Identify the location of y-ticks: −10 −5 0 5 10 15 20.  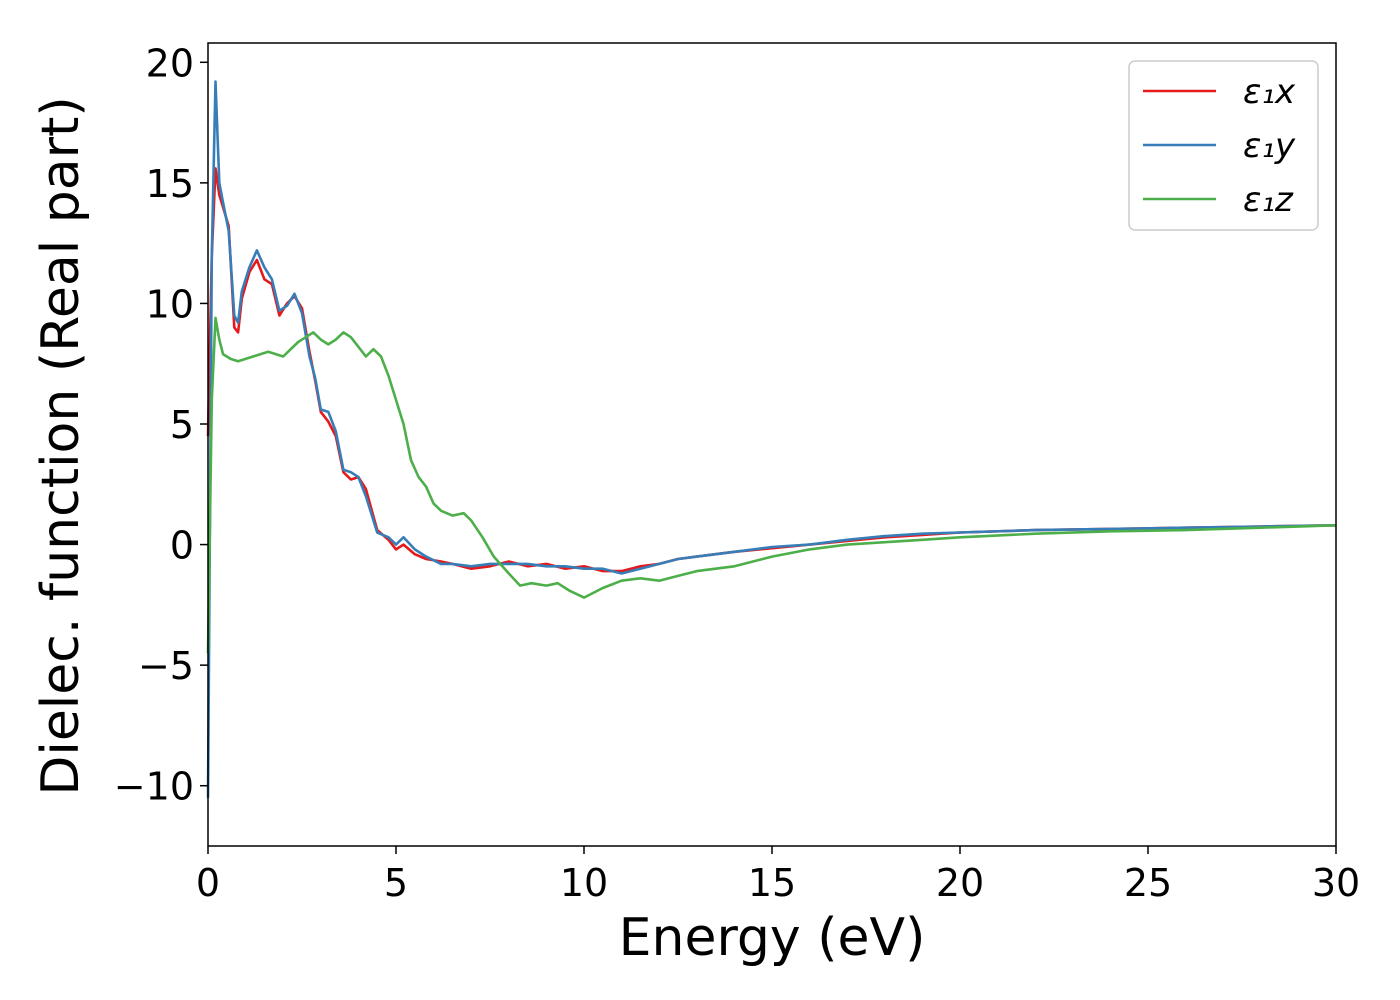
(161, 425).